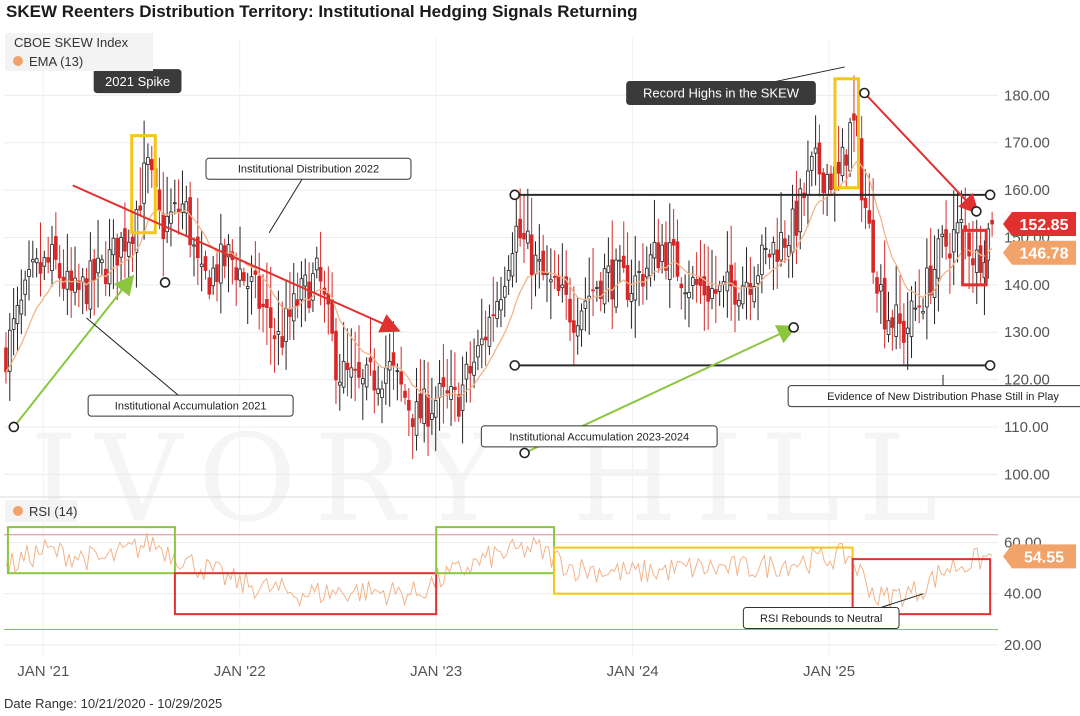 Image resolution: width=1080 pixels, height=716 pixels. What do you see at coordinates (821, 619) in the screenshot?
I see `callout-text: RSI Rebounds to Neutral` at bounding box center [821, 619].